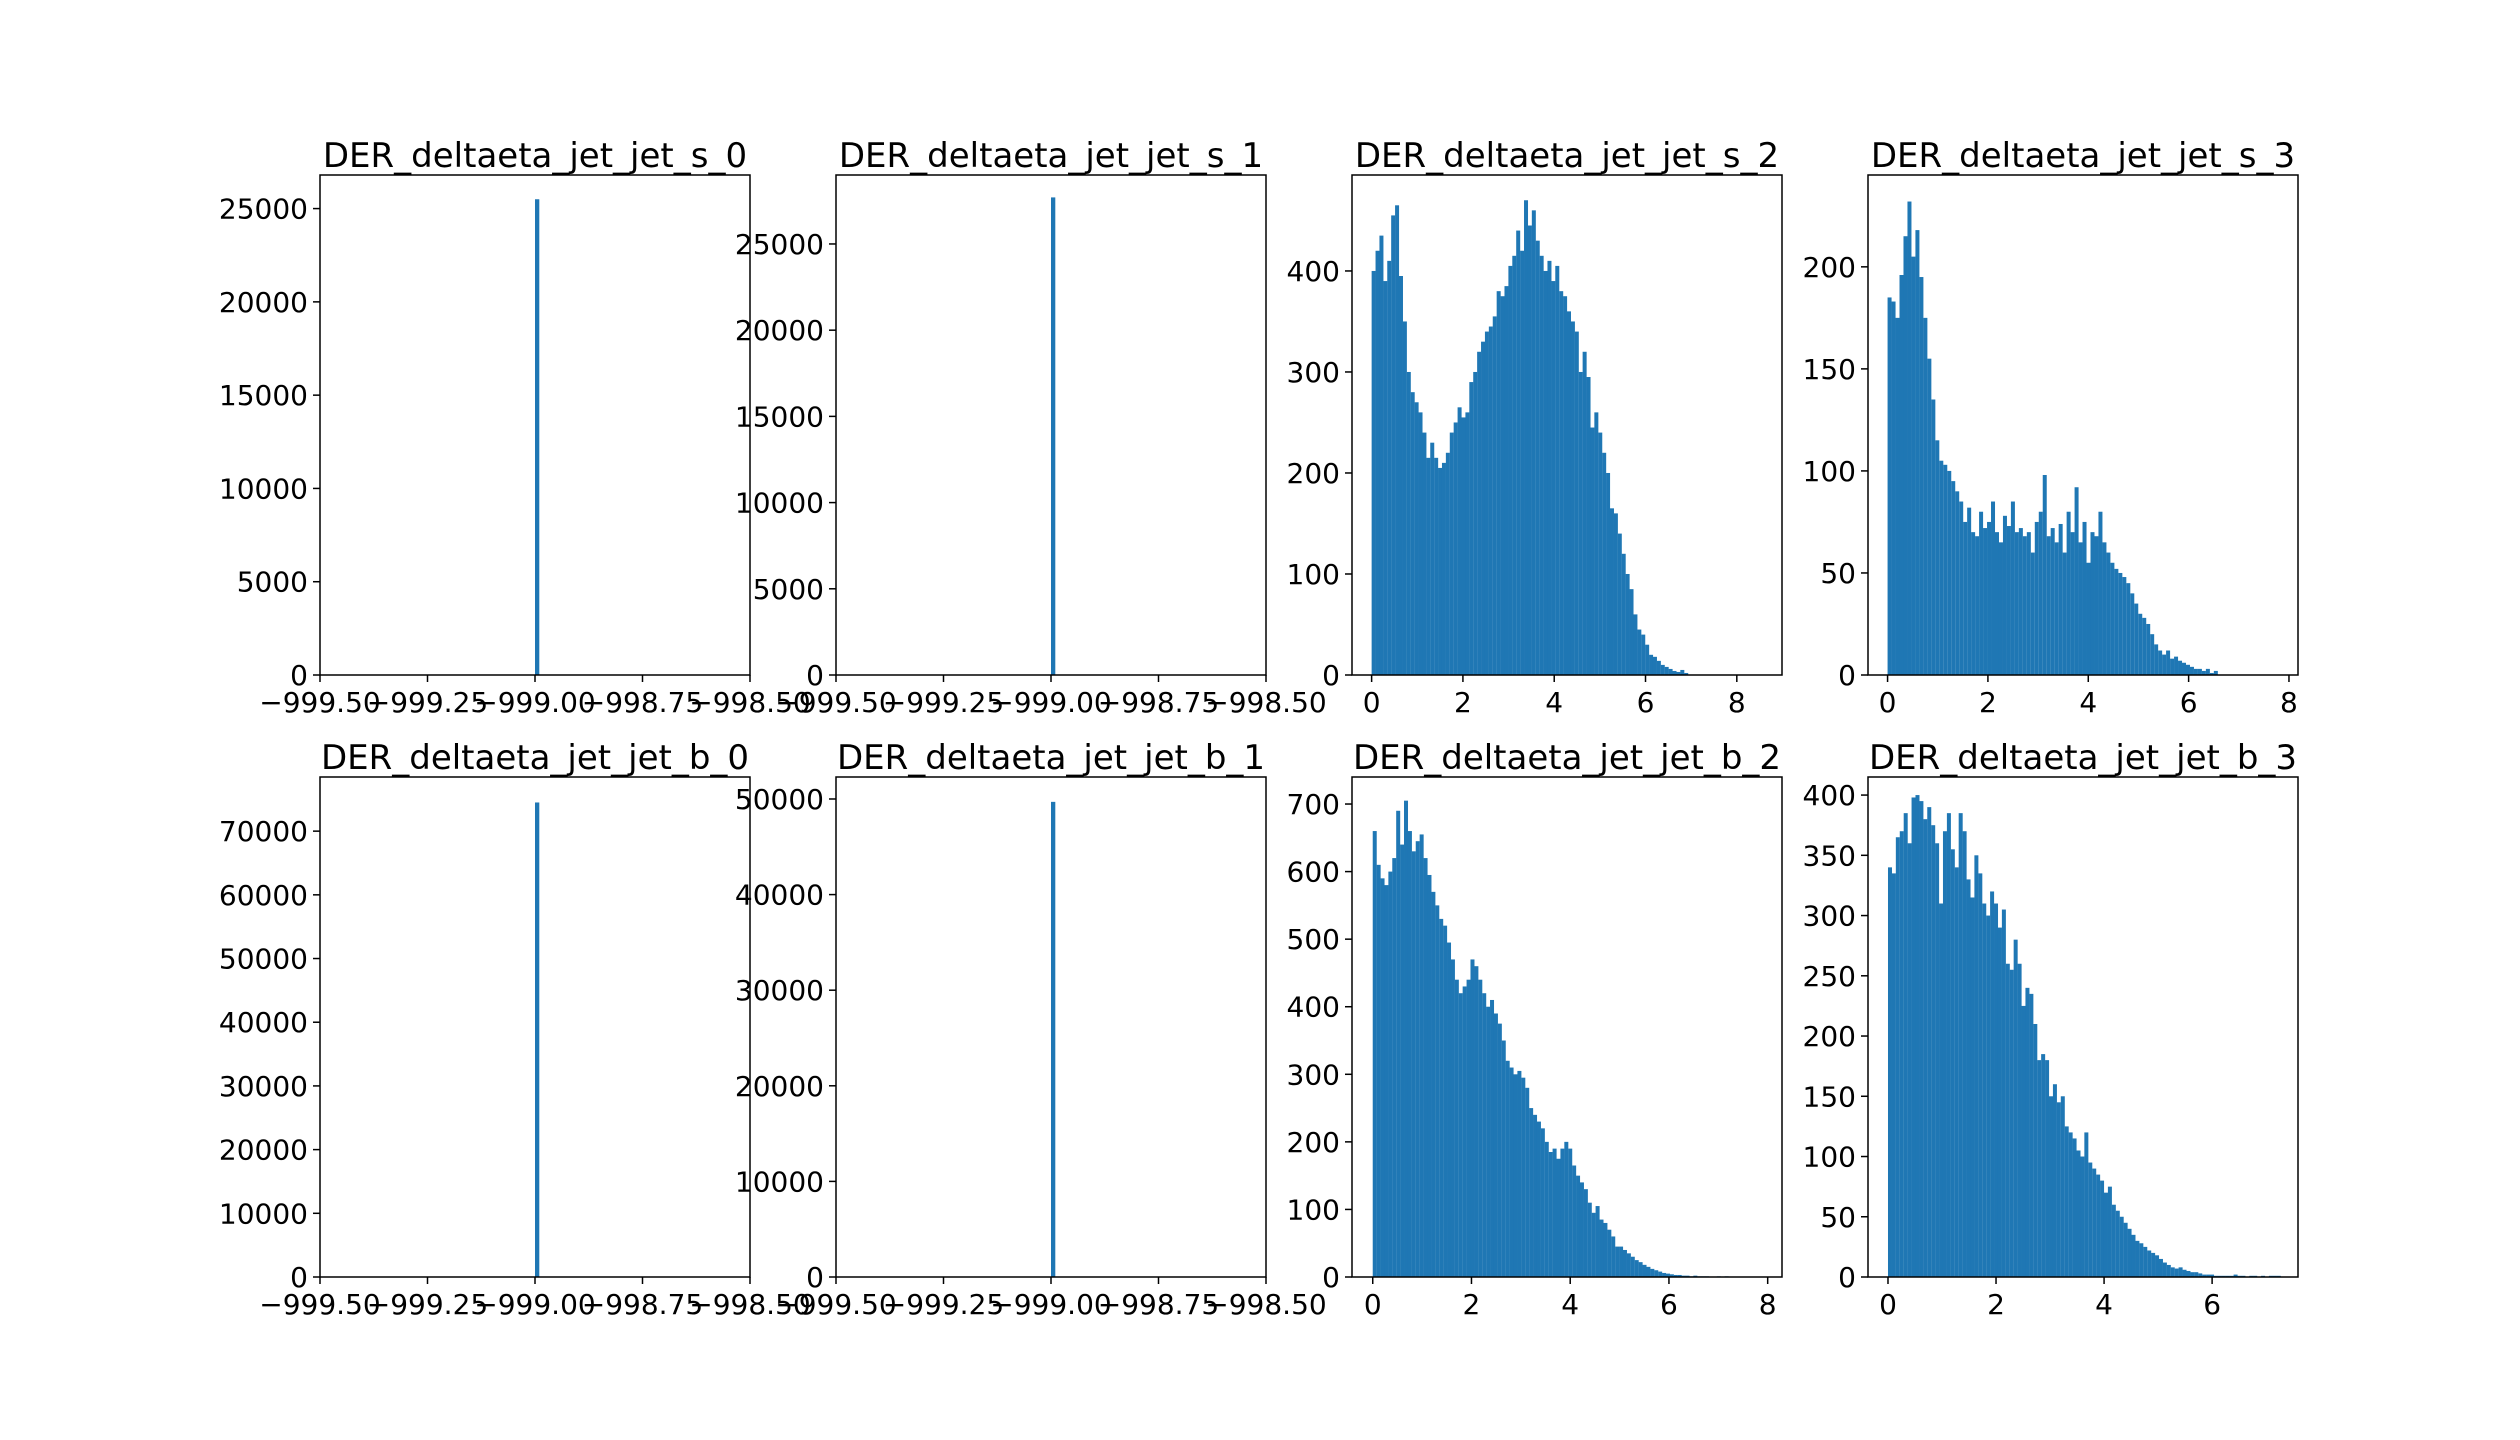 This screenshot has height=1440, width=2520. What do you see at coordinates (1829, 267) in the screenshot?
I see `y-tick-label: 200` at bounding box center [1829, 267].